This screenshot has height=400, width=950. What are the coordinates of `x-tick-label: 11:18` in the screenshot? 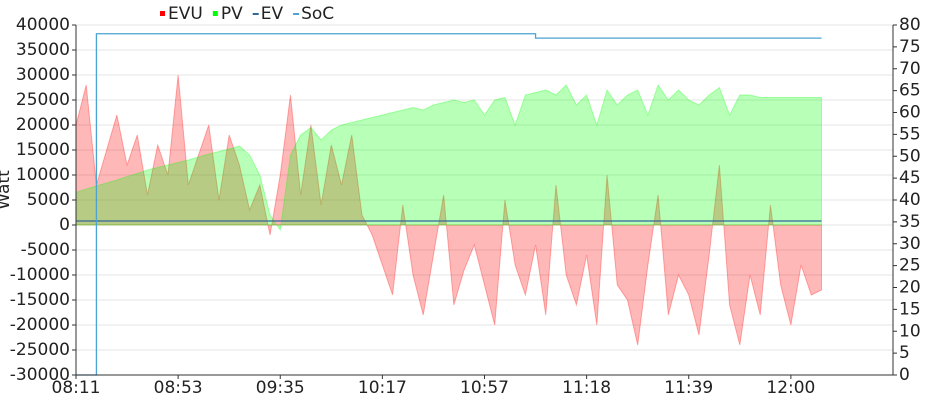 It's located at (586, 388).